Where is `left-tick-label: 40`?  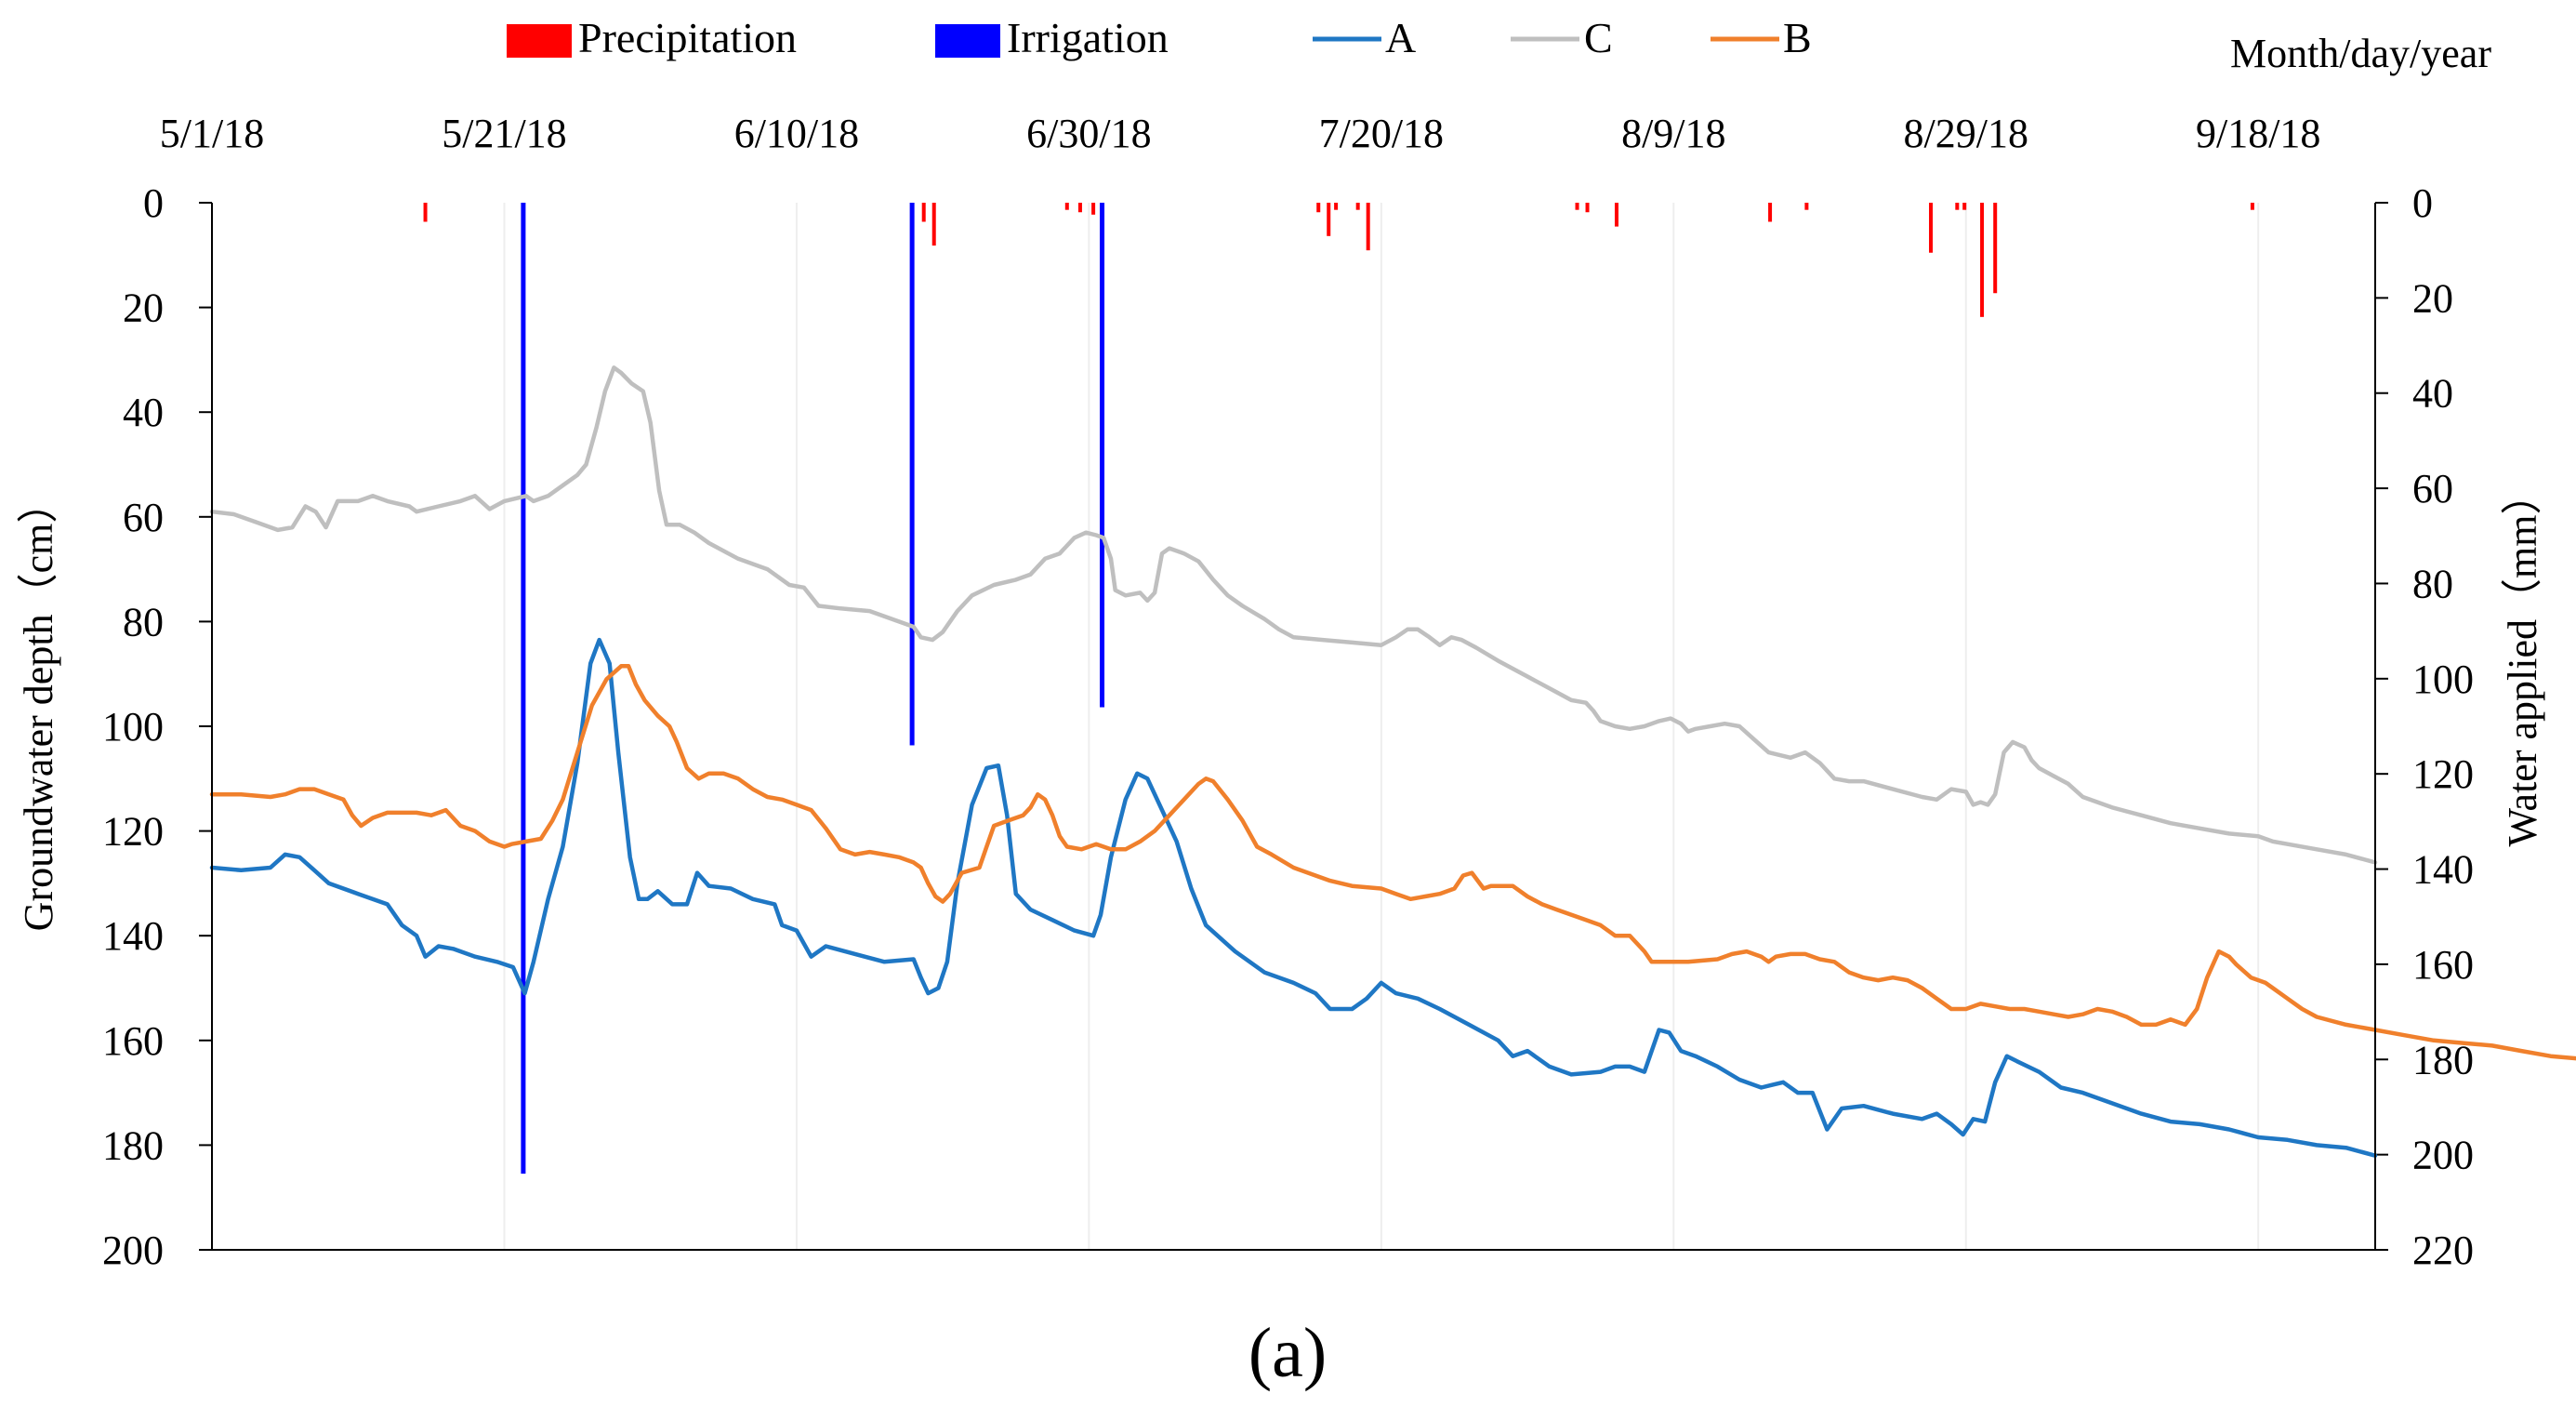
left-tick-label: 40 is located at coordinates (143, 412).